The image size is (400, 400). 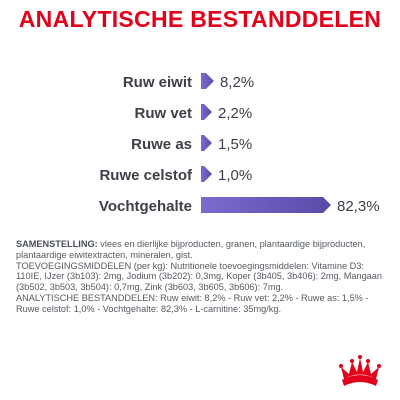 I want to click on category-label: Ruwe as, so click(x=161, y=144).